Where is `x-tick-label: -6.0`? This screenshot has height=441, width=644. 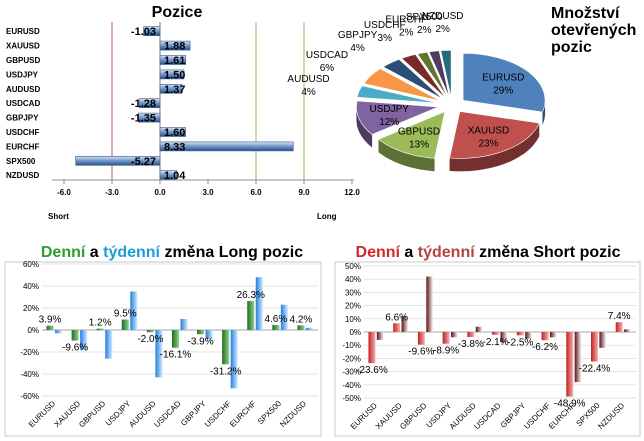 x-tick-label: -6.0 is located at coordinates (64, 192).